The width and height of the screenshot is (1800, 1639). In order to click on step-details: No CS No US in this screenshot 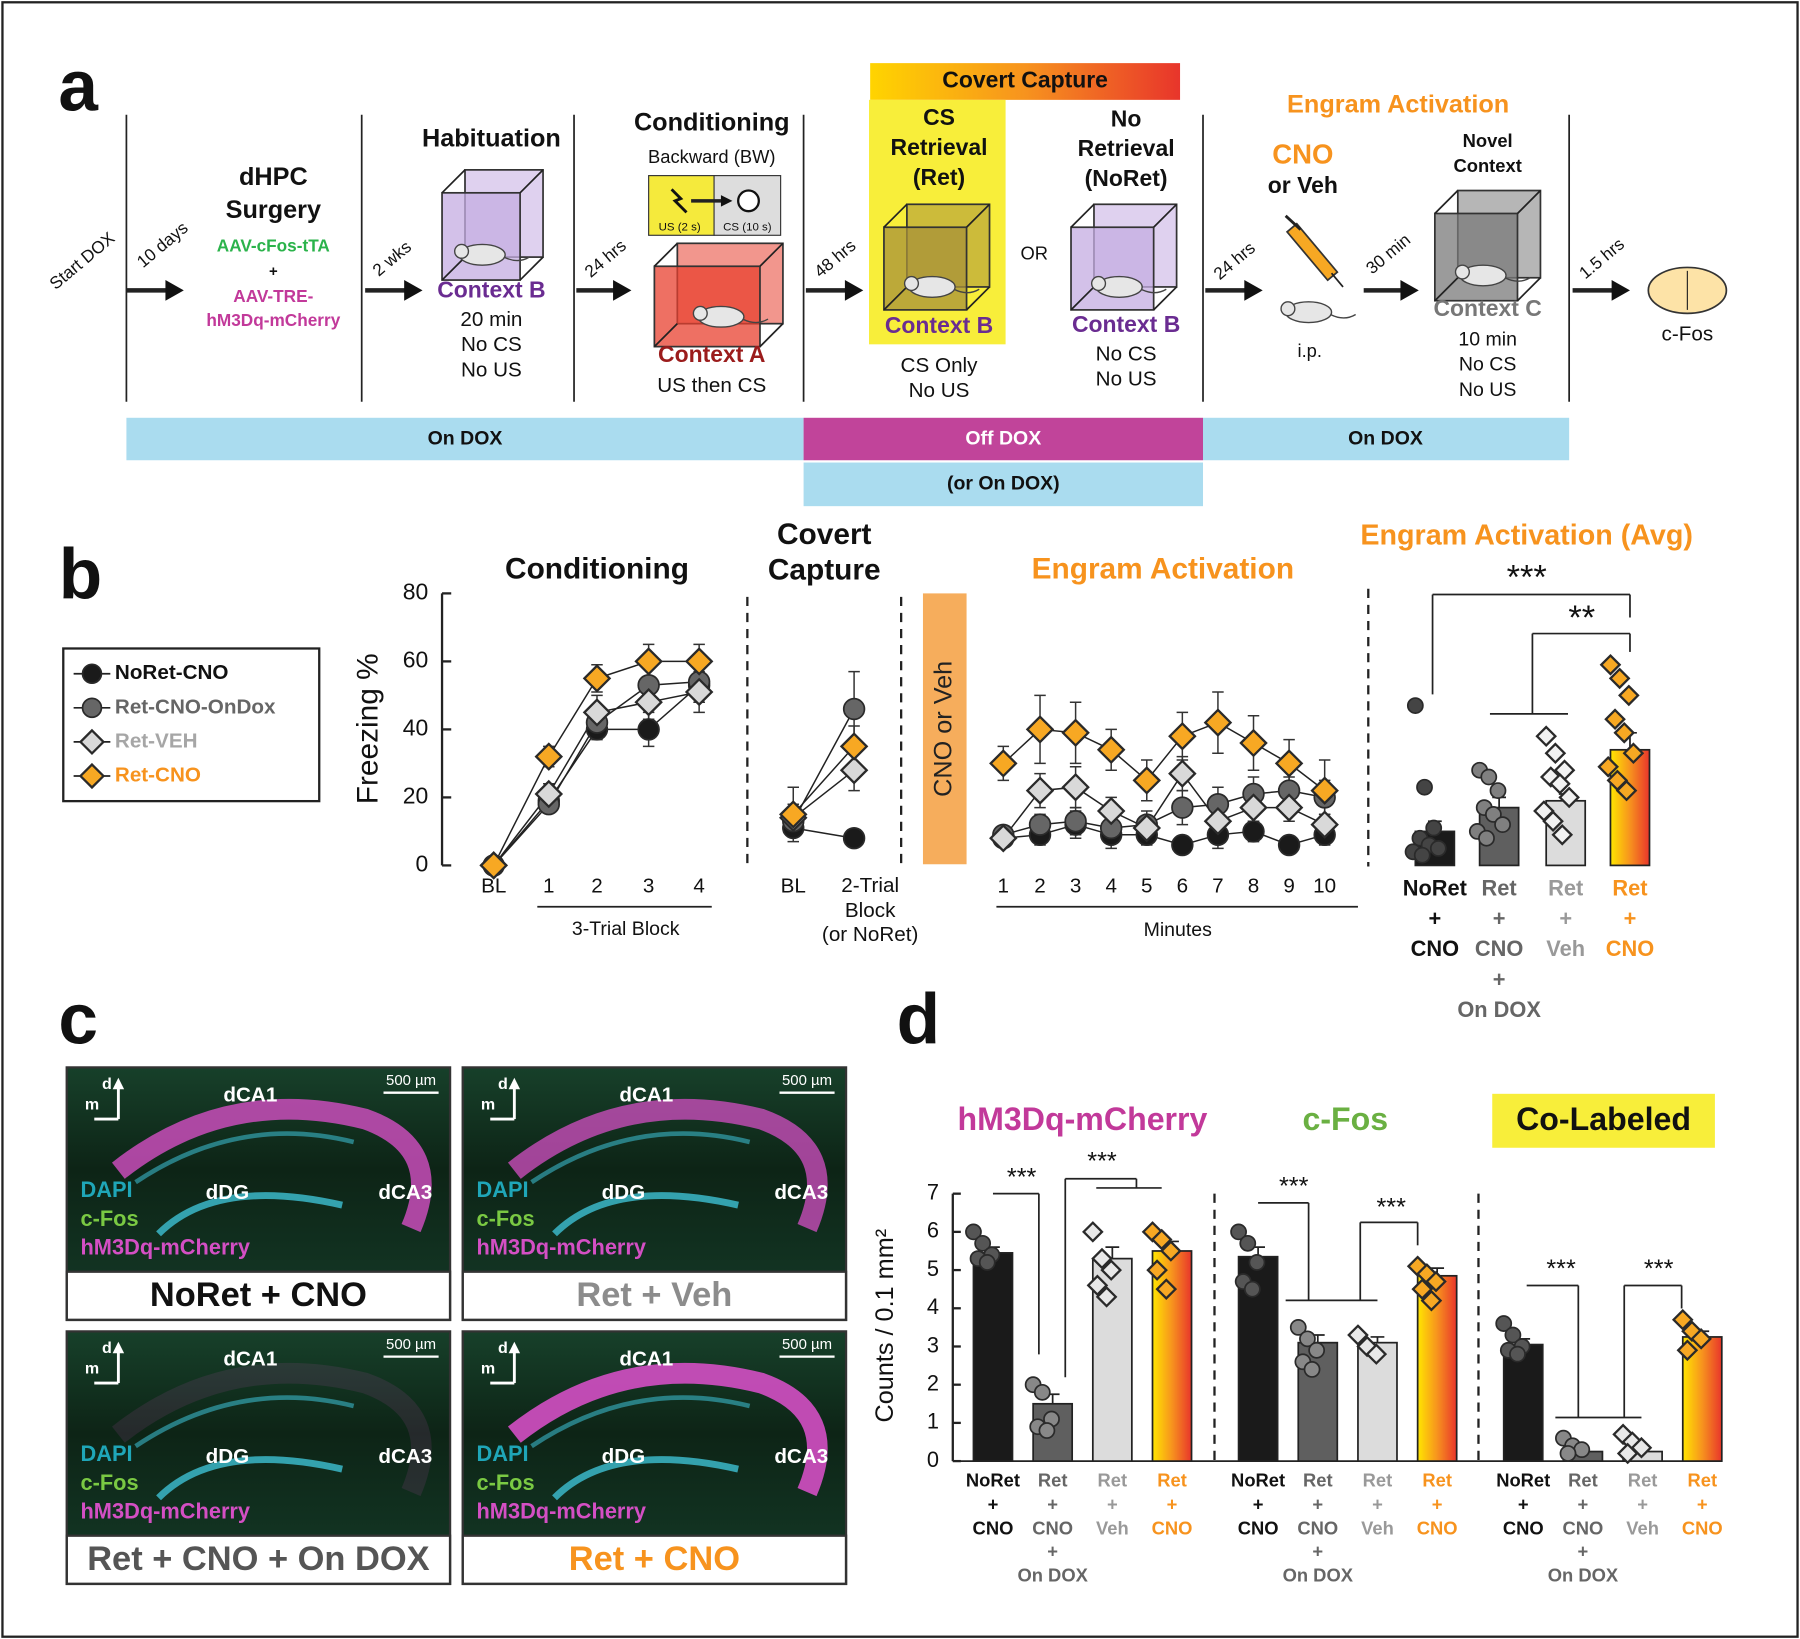, I will do `click(1126, 366)`.